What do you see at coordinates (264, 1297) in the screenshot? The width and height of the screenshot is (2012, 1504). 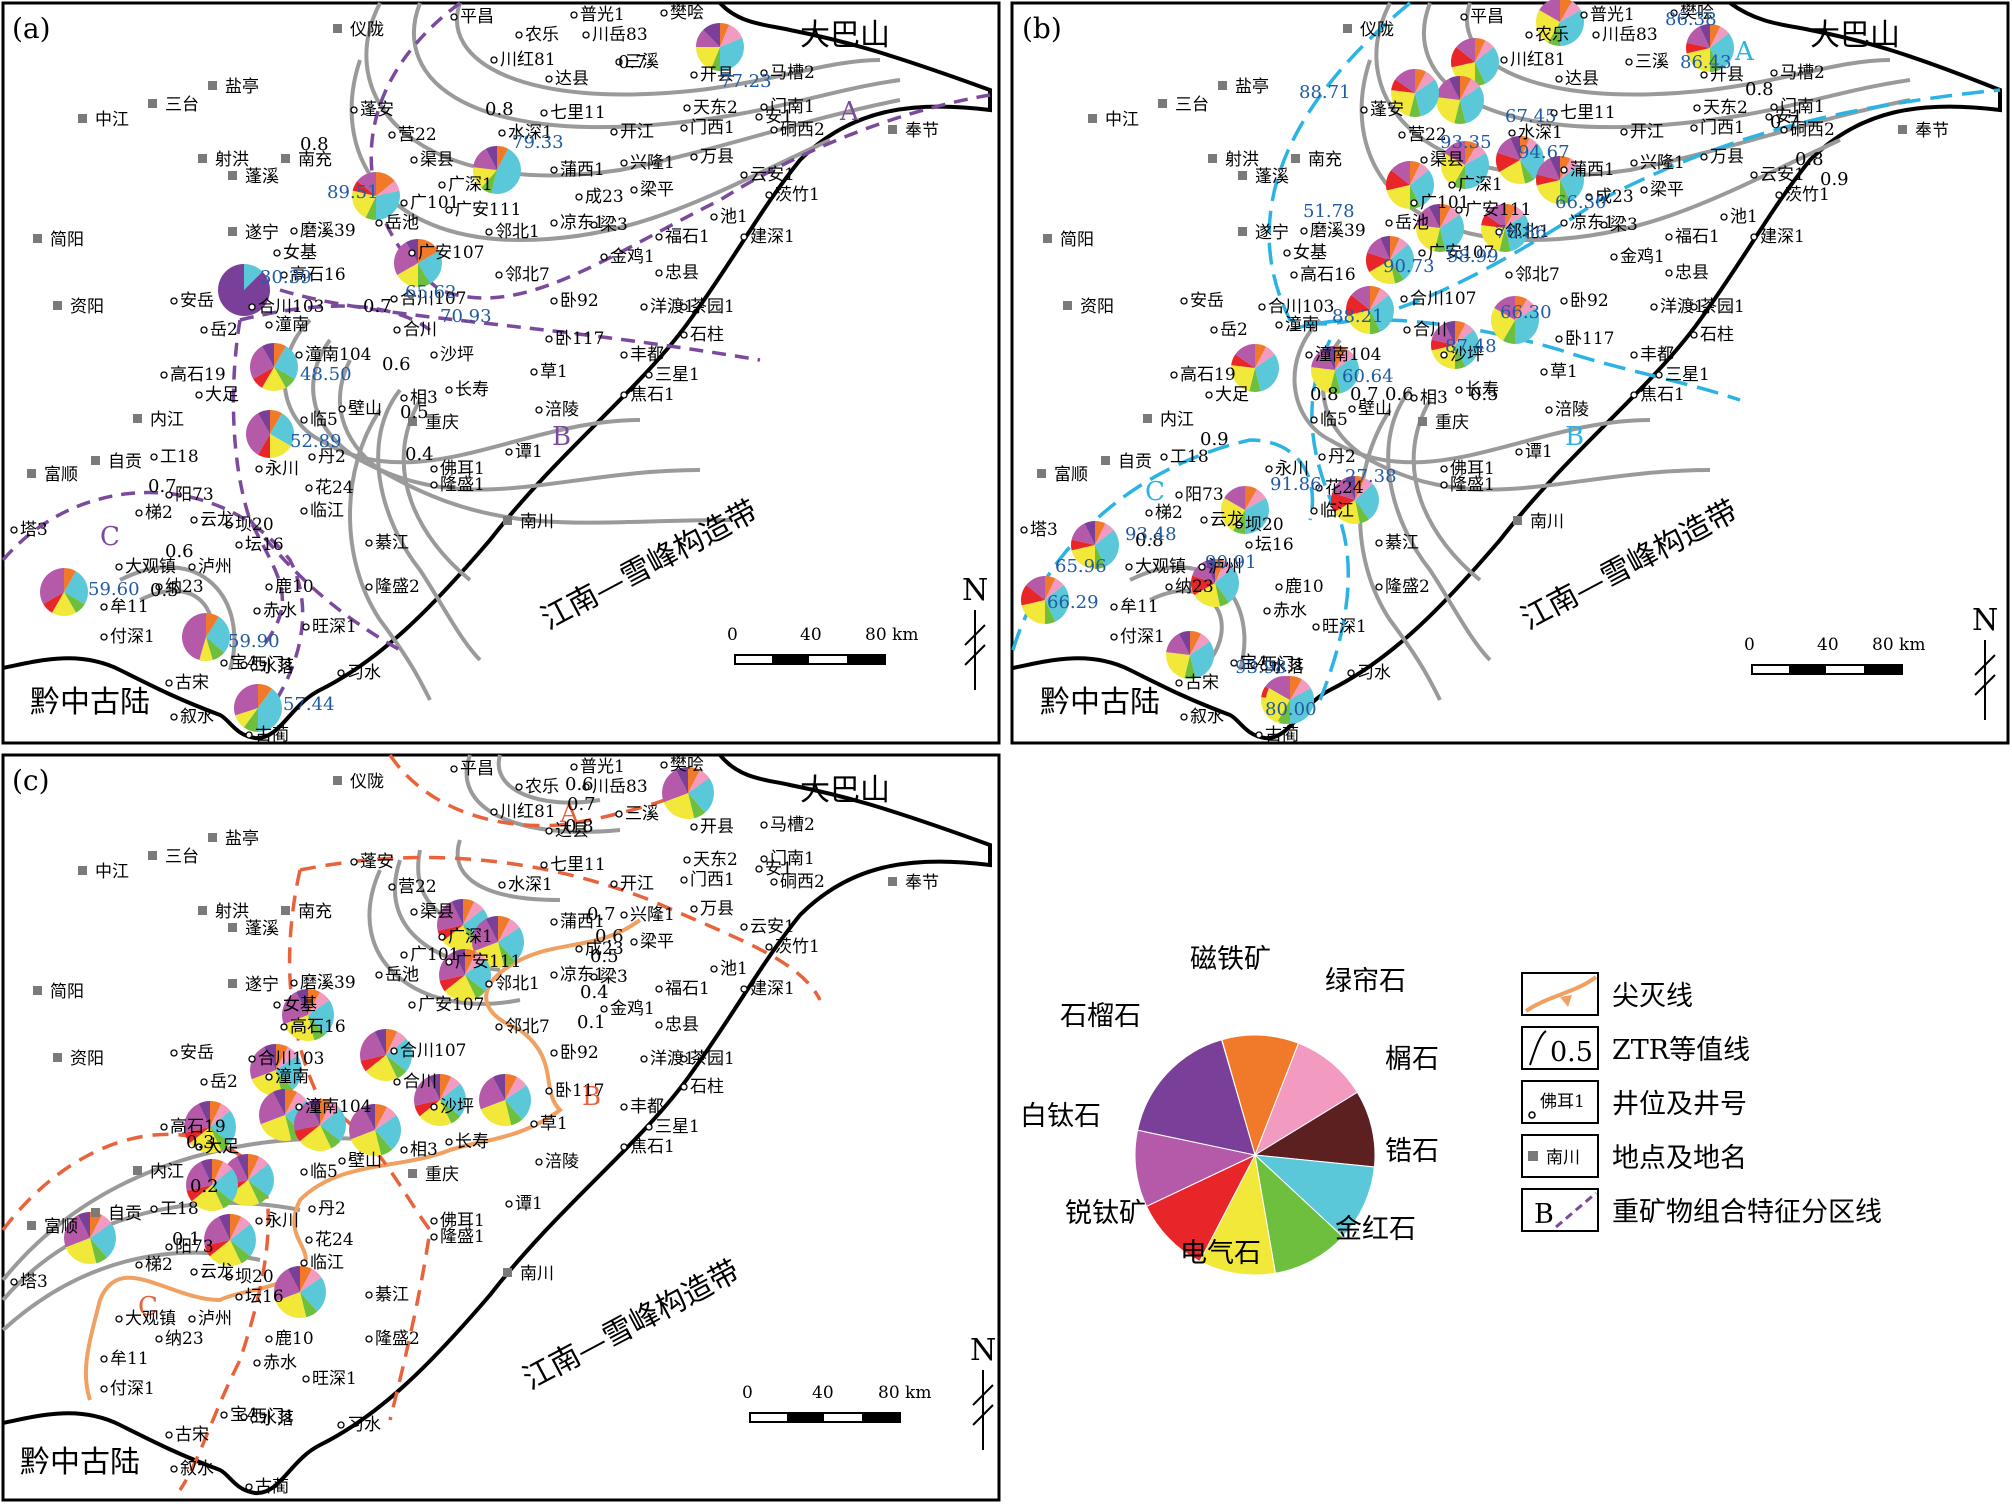 I see `well-label: 坛16` at bounding box center [264, 1297].